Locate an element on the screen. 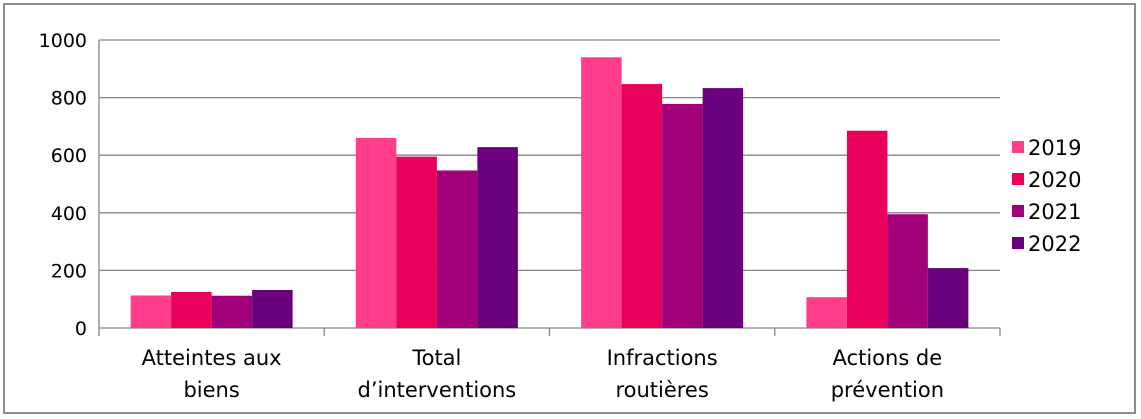  category-label: Infractions is located at coordinates (662, 358).